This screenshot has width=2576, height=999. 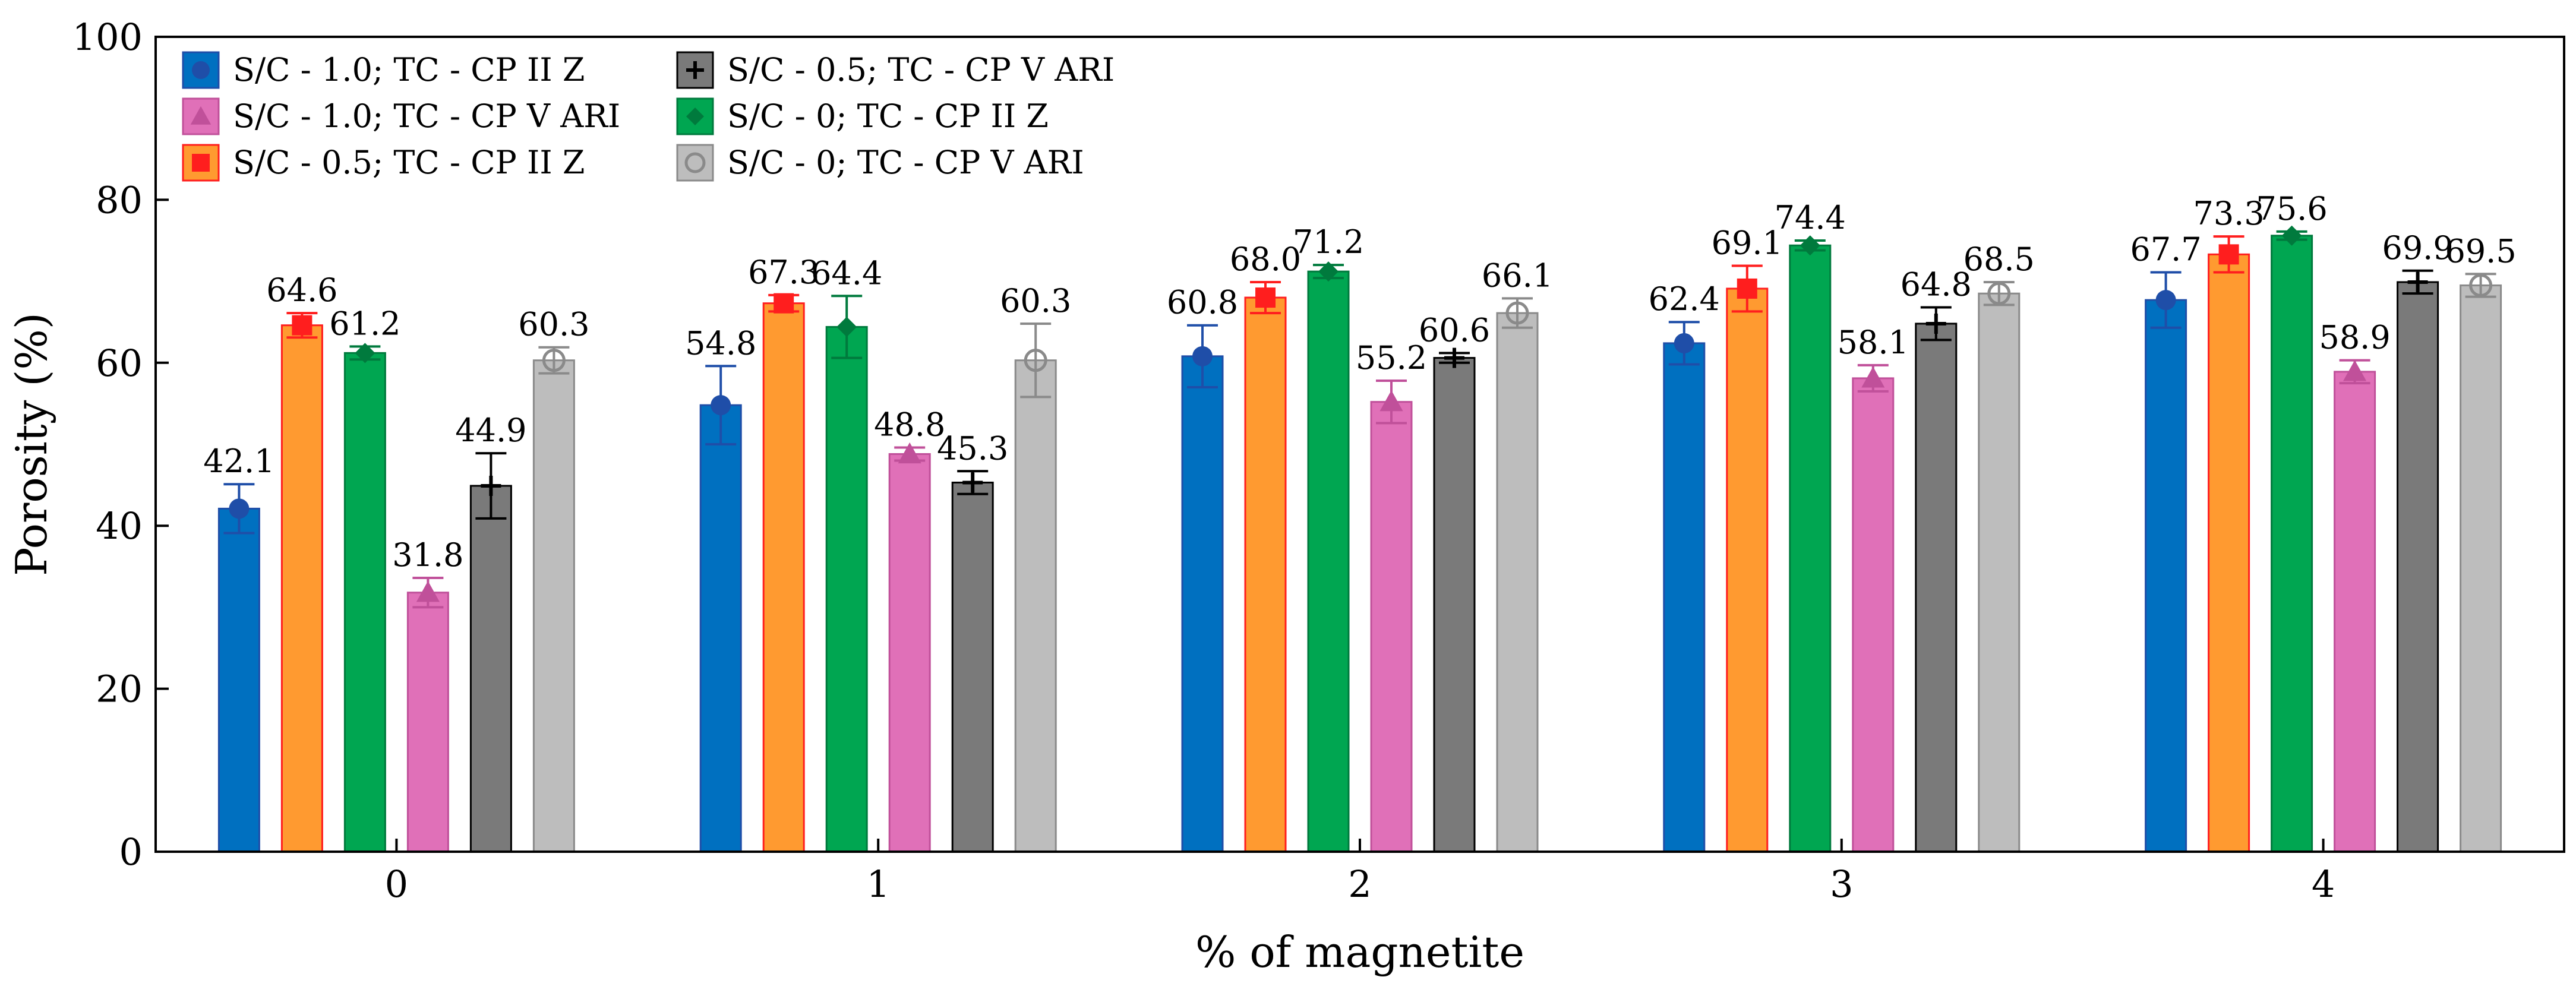 I want to click on data-label-s0-c3: 62.4, so click(x=1684, y=299).